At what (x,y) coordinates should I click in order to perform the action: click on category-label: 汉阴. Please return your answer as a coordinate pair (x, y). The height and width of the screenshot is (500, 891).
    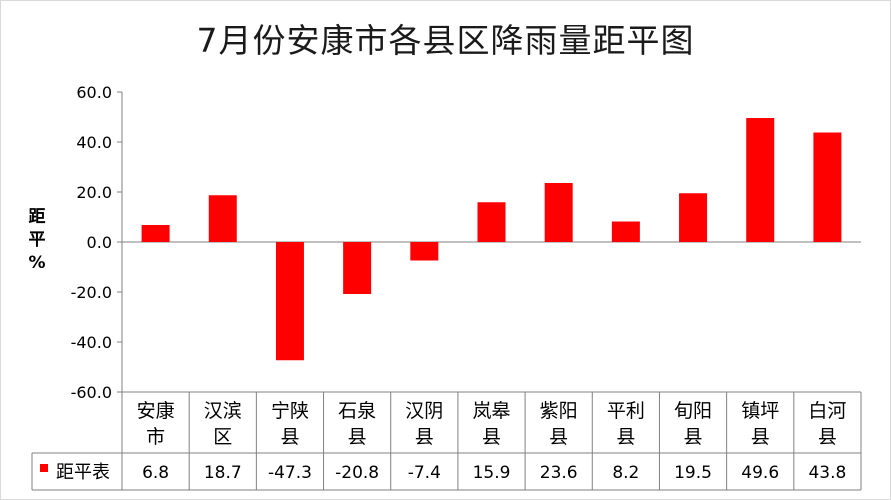
    Looking at the image, I should click on (424, 411).